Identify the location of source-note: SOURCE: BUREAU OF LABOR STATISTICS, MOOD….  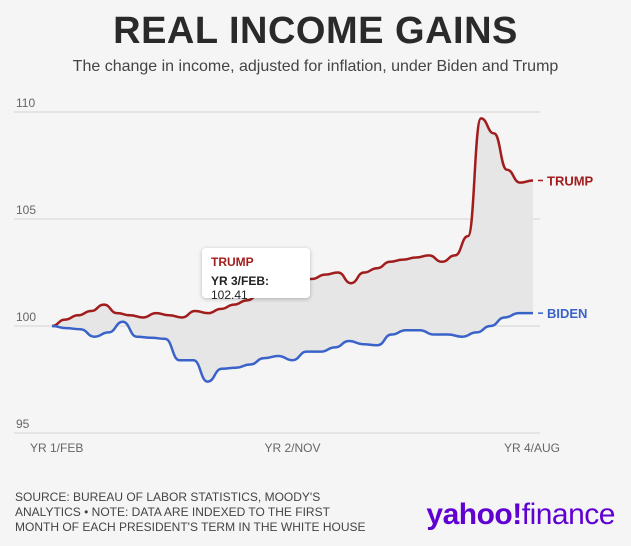
(190, 512).